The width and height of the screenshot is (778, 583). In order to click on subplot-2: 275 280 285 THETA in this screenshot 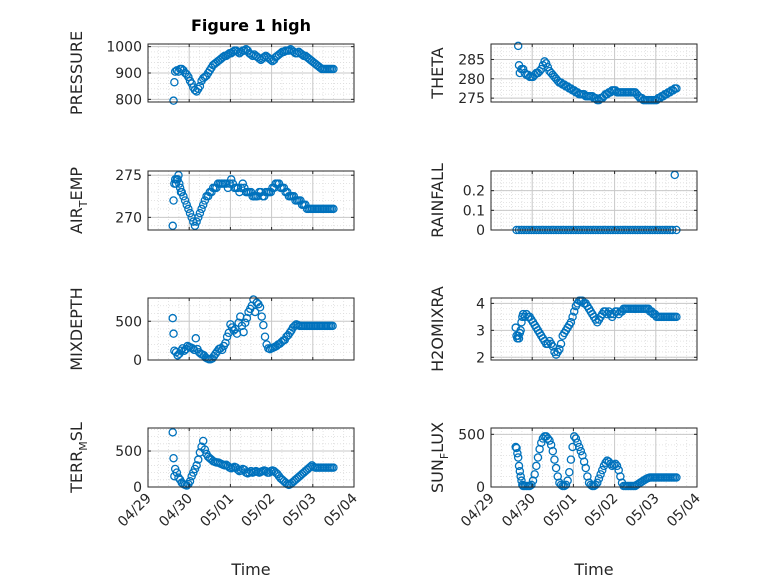, I will do `click(563, 74)`.